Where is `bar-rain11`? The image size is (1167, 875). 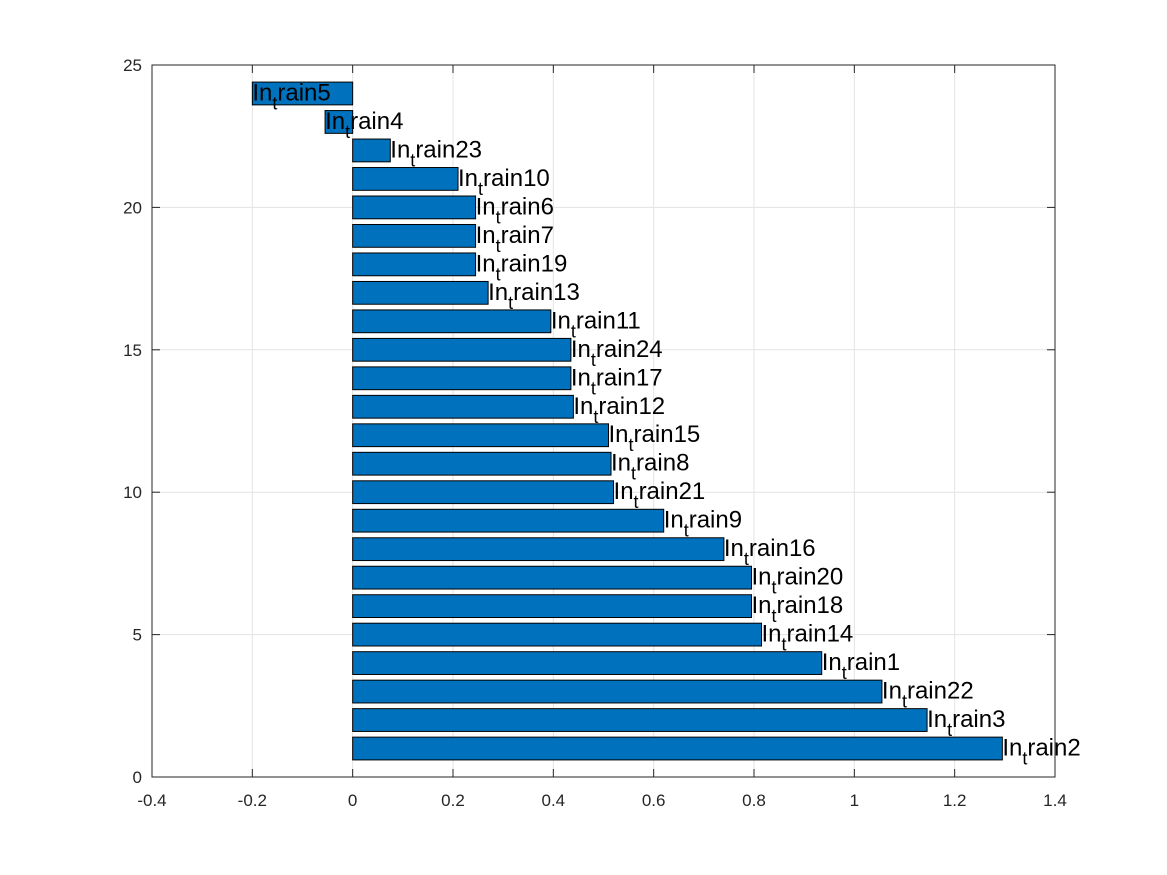 bar-rain11 is located at coordinates (452, 321).